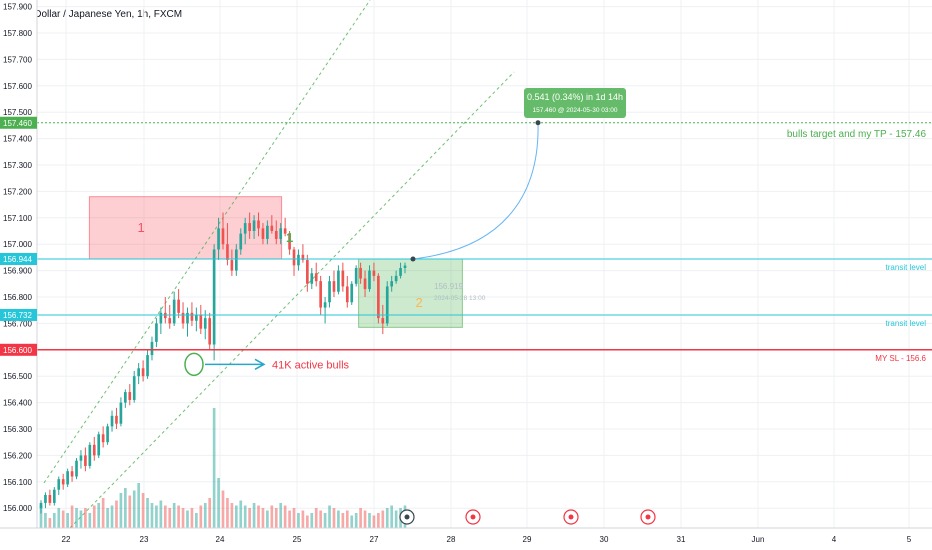 The image size is (932, 550). Describe the element at coordinates (17, 86) in the screenshot. I see `y-tick-label: 157.600` at that location.